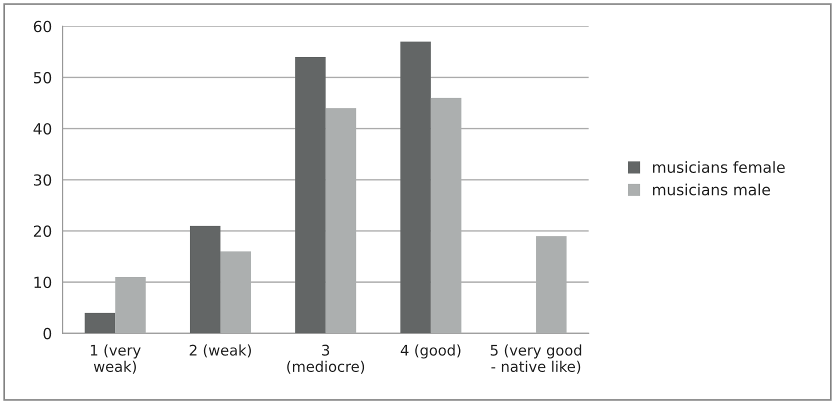  Describe the element at coordinates (719, 167) in the screenshot. I see `legend-label: musicians female` at that location.